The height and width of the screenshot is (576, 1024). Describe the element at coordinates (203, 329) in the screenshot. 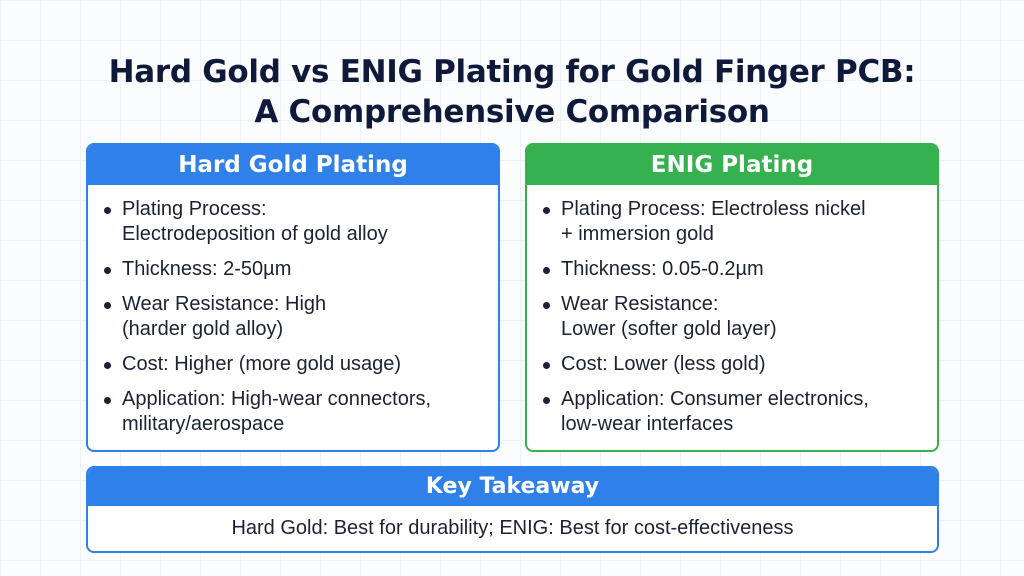

I see `item-line: (harder gold alloy)` at that location.